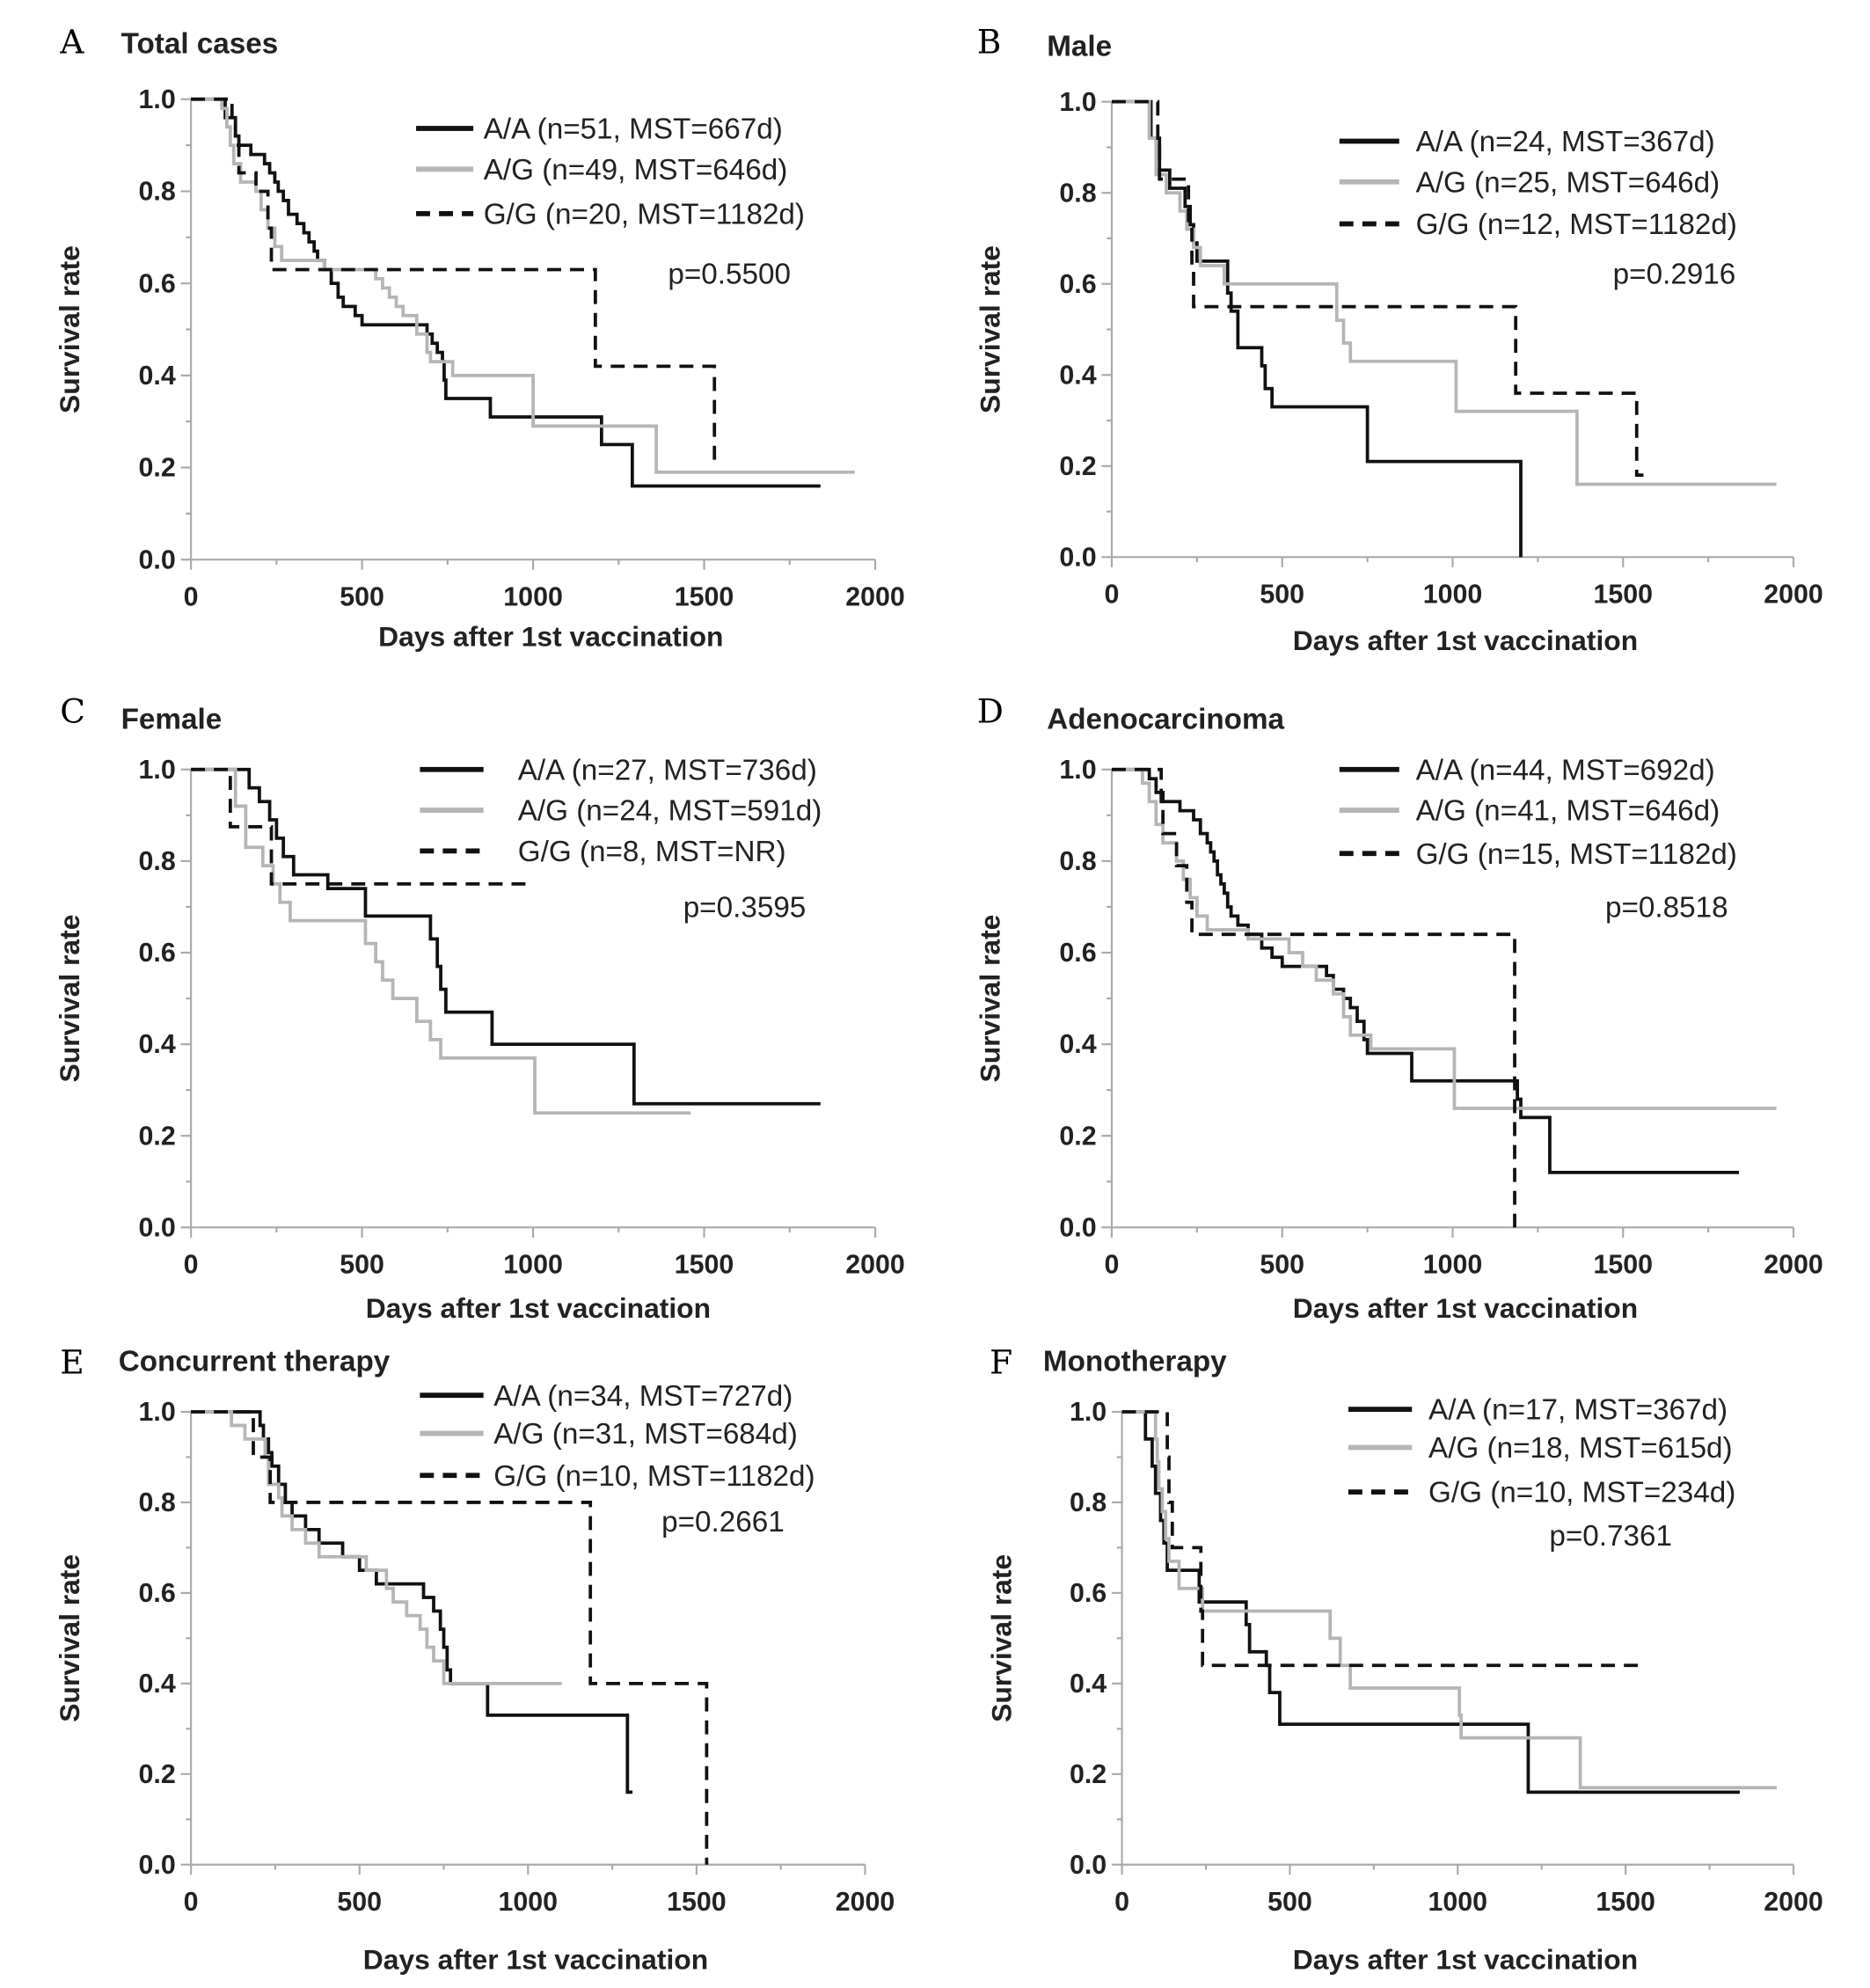 The width and height of the screenshot is (1870, 1988). What do you see at coordinates (729, 274) in the screenshot?
I see `p-value: p=0.5500` at bounding box center [729, 274].